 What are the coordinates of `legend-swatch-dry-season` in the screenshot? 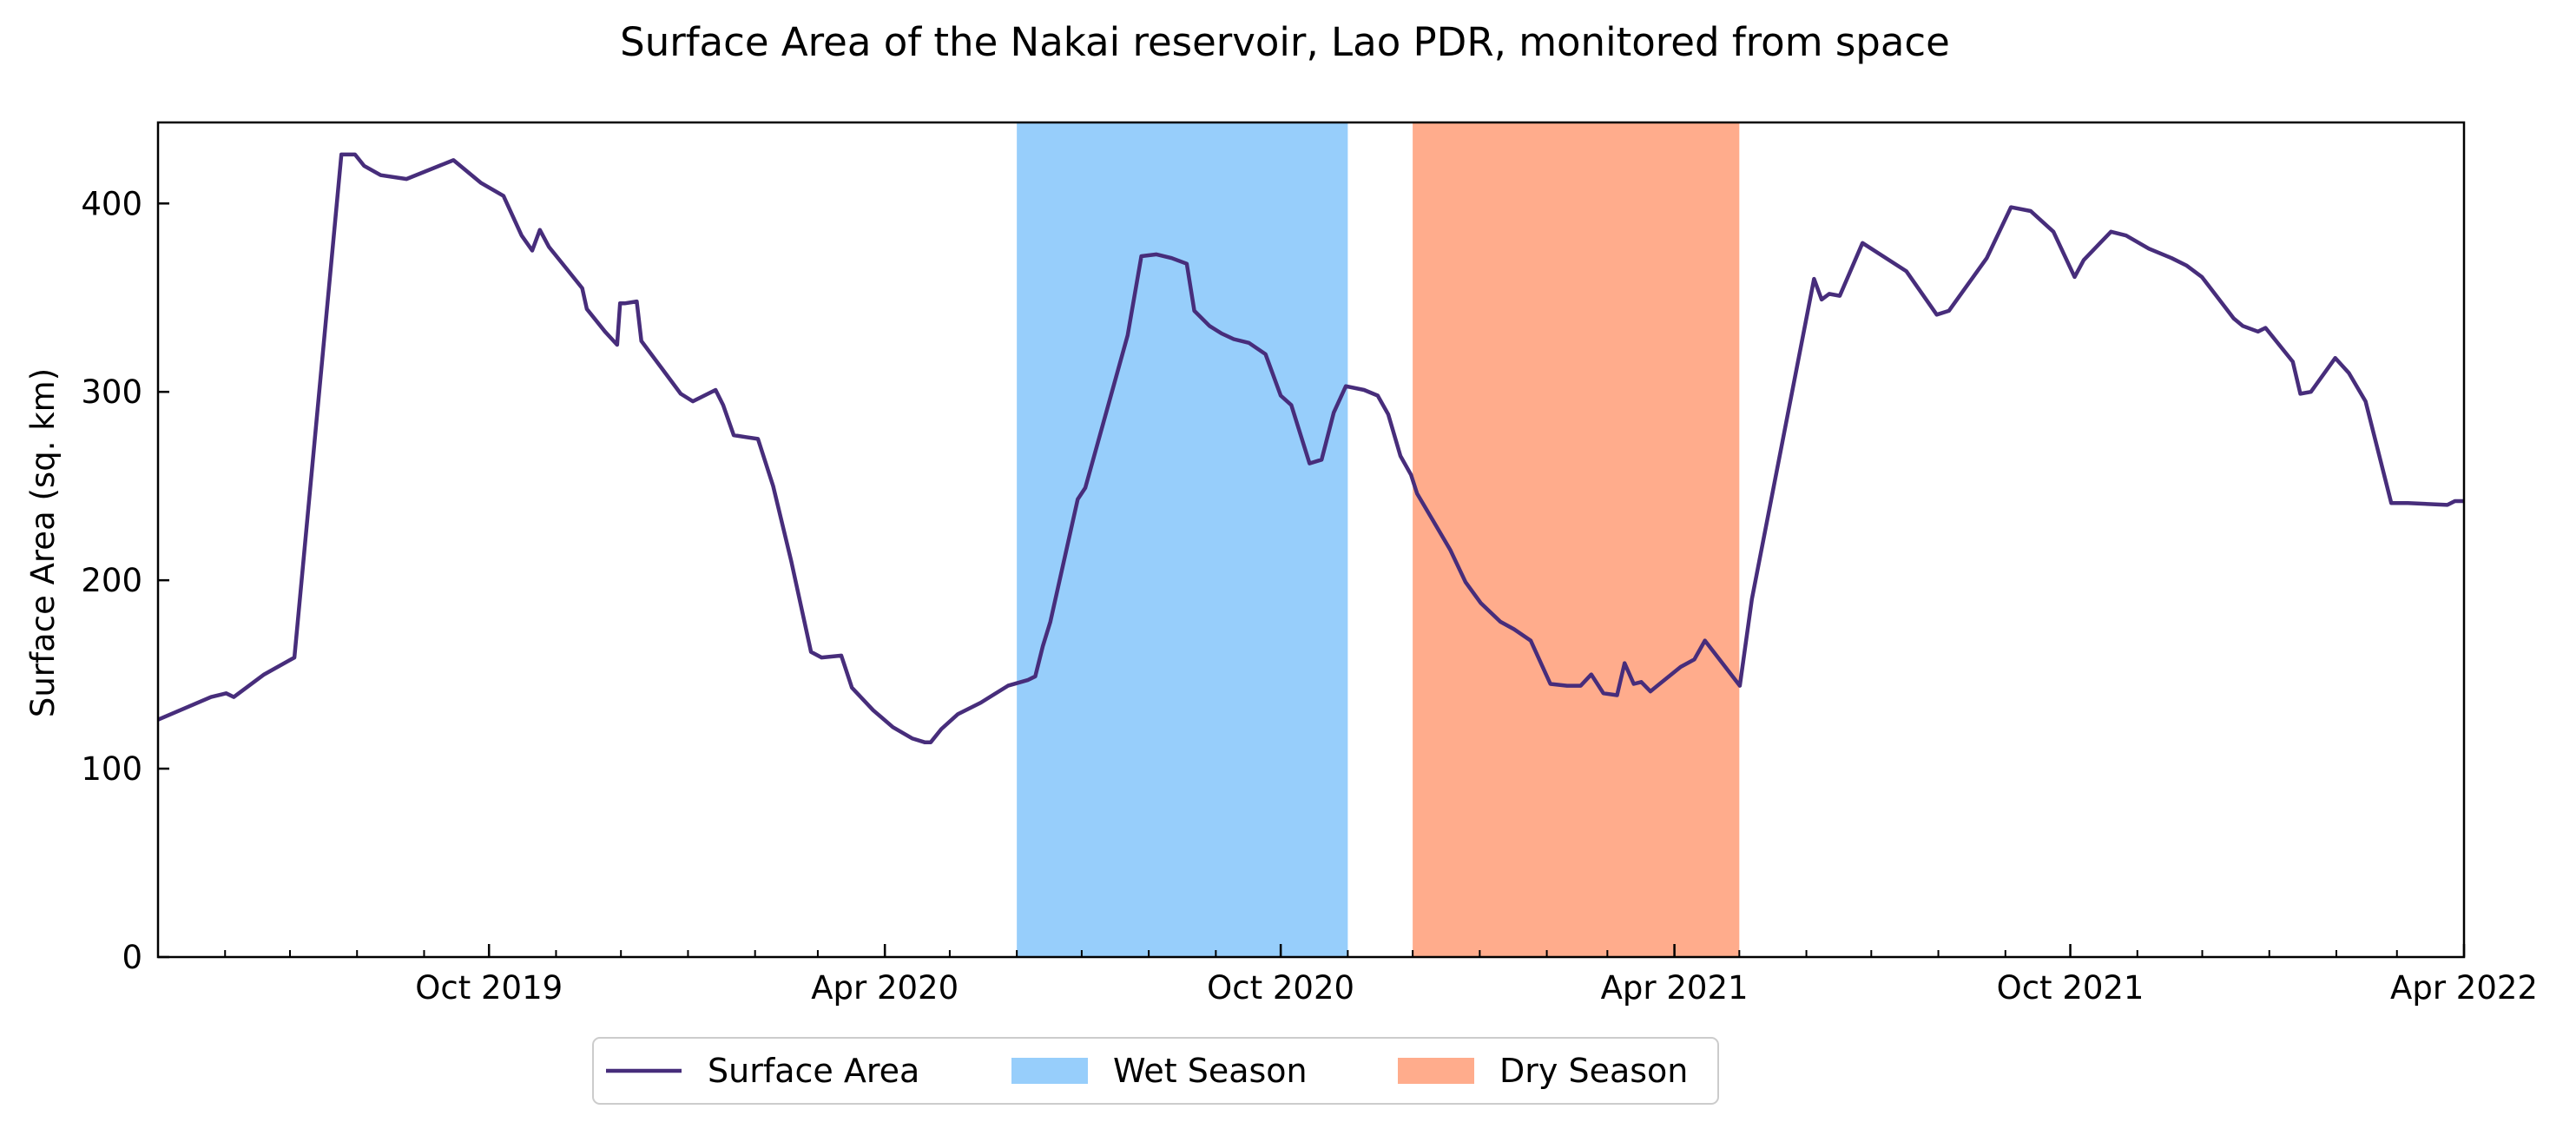 It's located at (1436, 1071).